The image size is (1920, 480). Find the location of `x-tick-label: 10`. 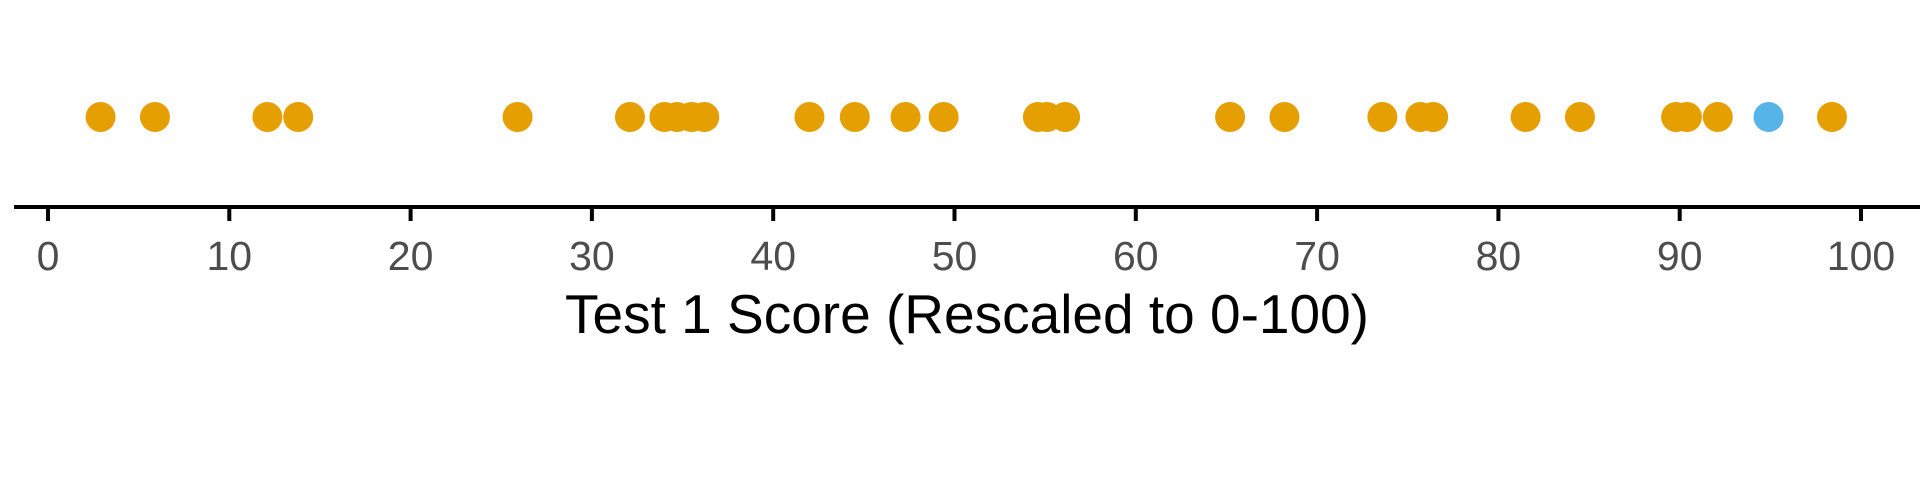

x-tick-label: 10 is located at coordinates (229, 256).